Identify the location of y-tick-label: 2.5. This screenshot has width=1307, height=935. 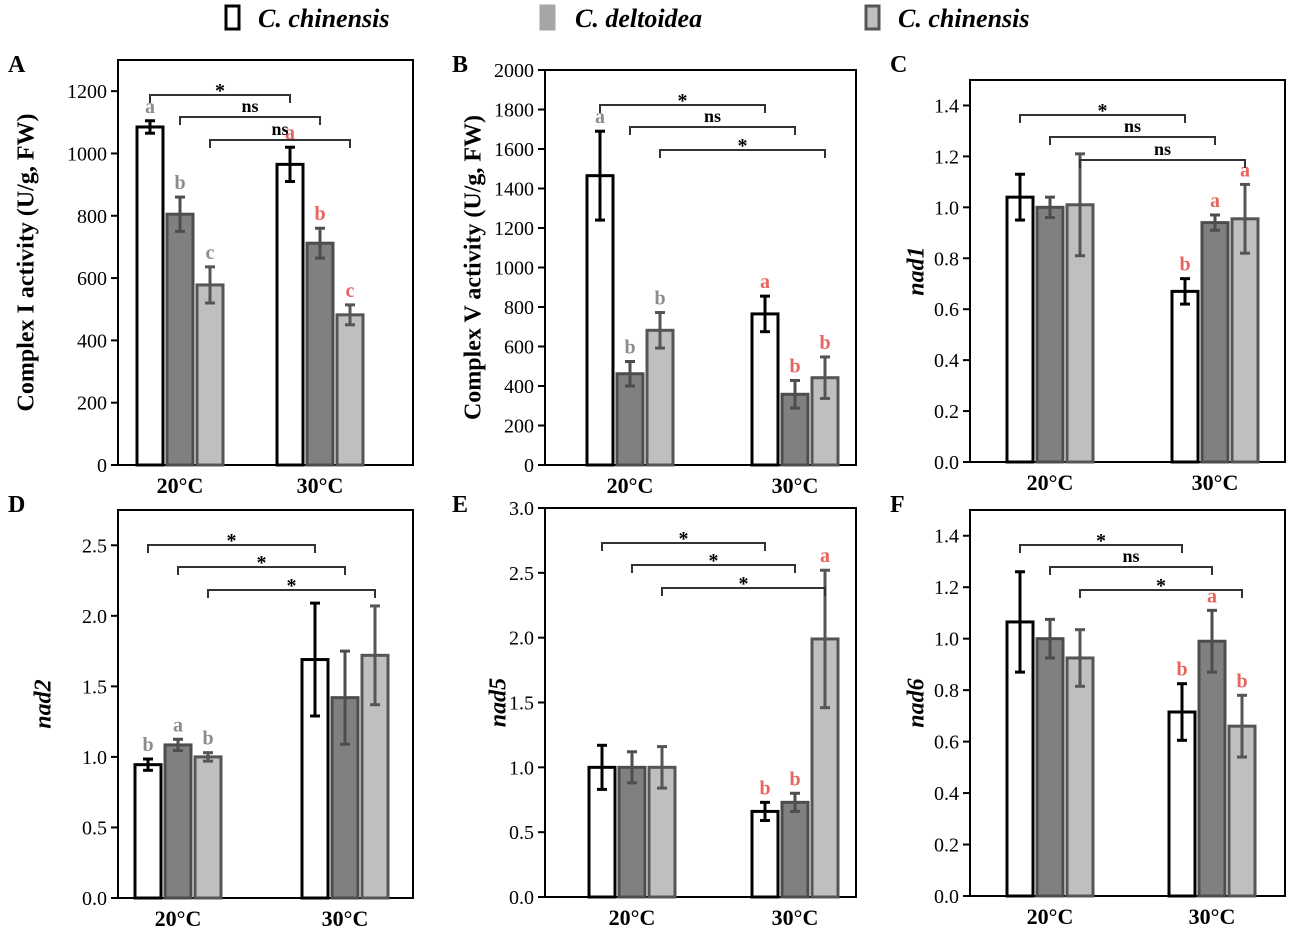
(521, 574).